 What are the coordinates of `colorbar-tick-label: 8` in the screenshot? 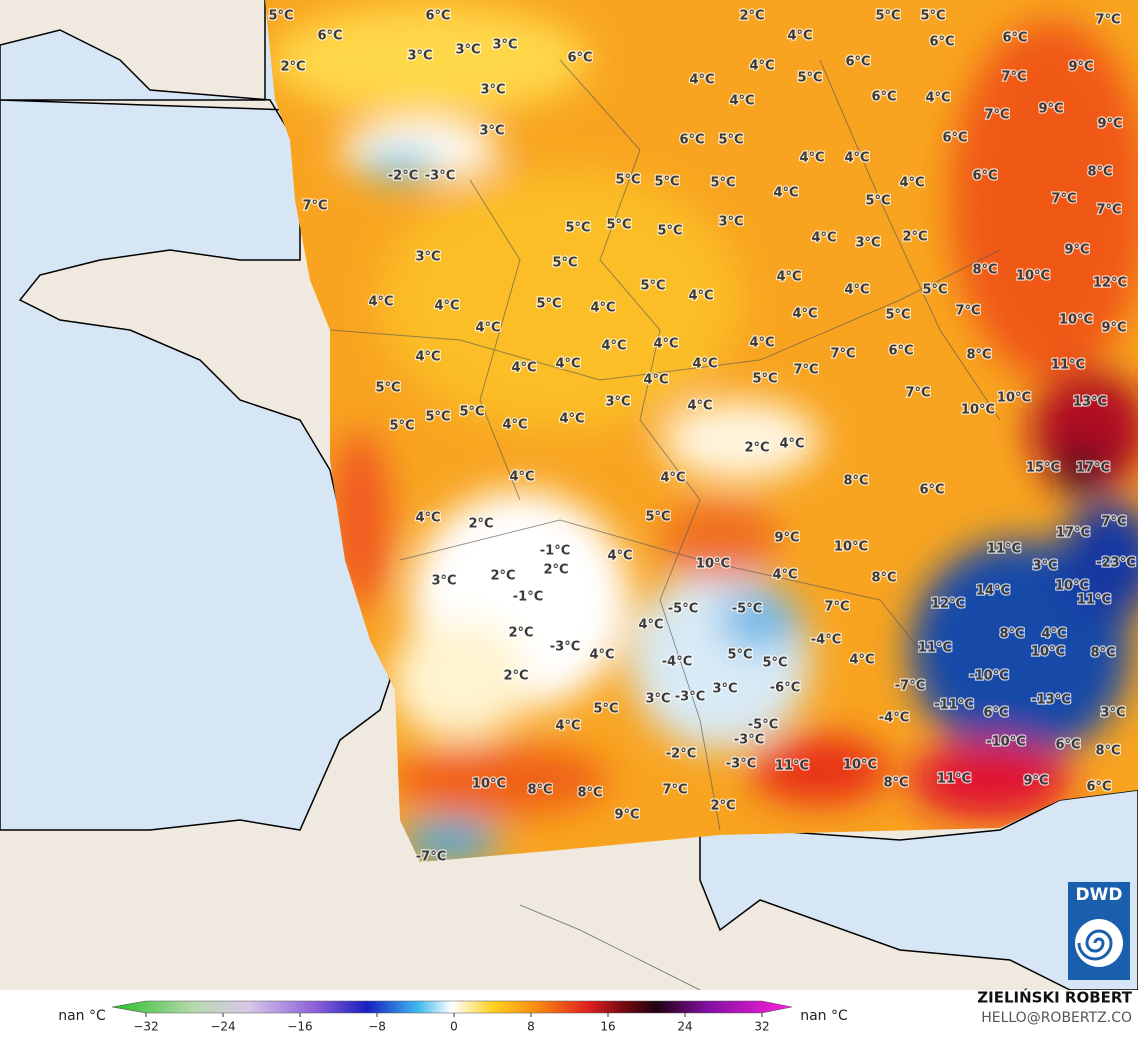 It's located at (531, 1027).